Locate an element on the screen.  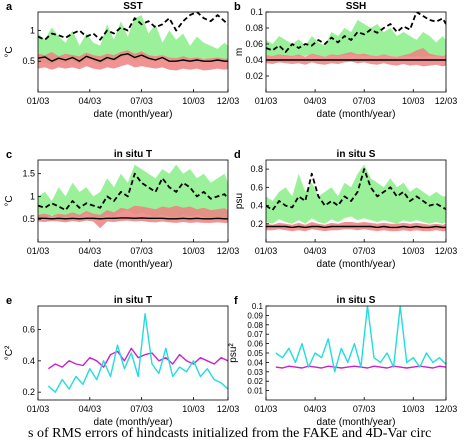
panel-a-xtick-label-2: 07/03 is located at coordinates (141, 101).